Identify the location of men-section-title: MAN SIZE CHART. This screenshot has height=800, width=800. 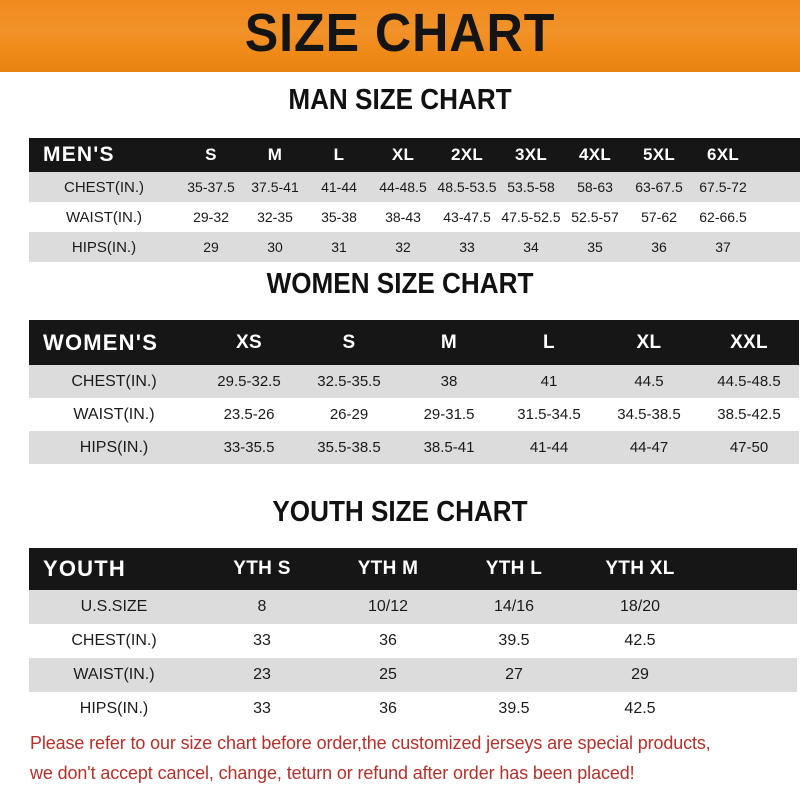
(400, 100).